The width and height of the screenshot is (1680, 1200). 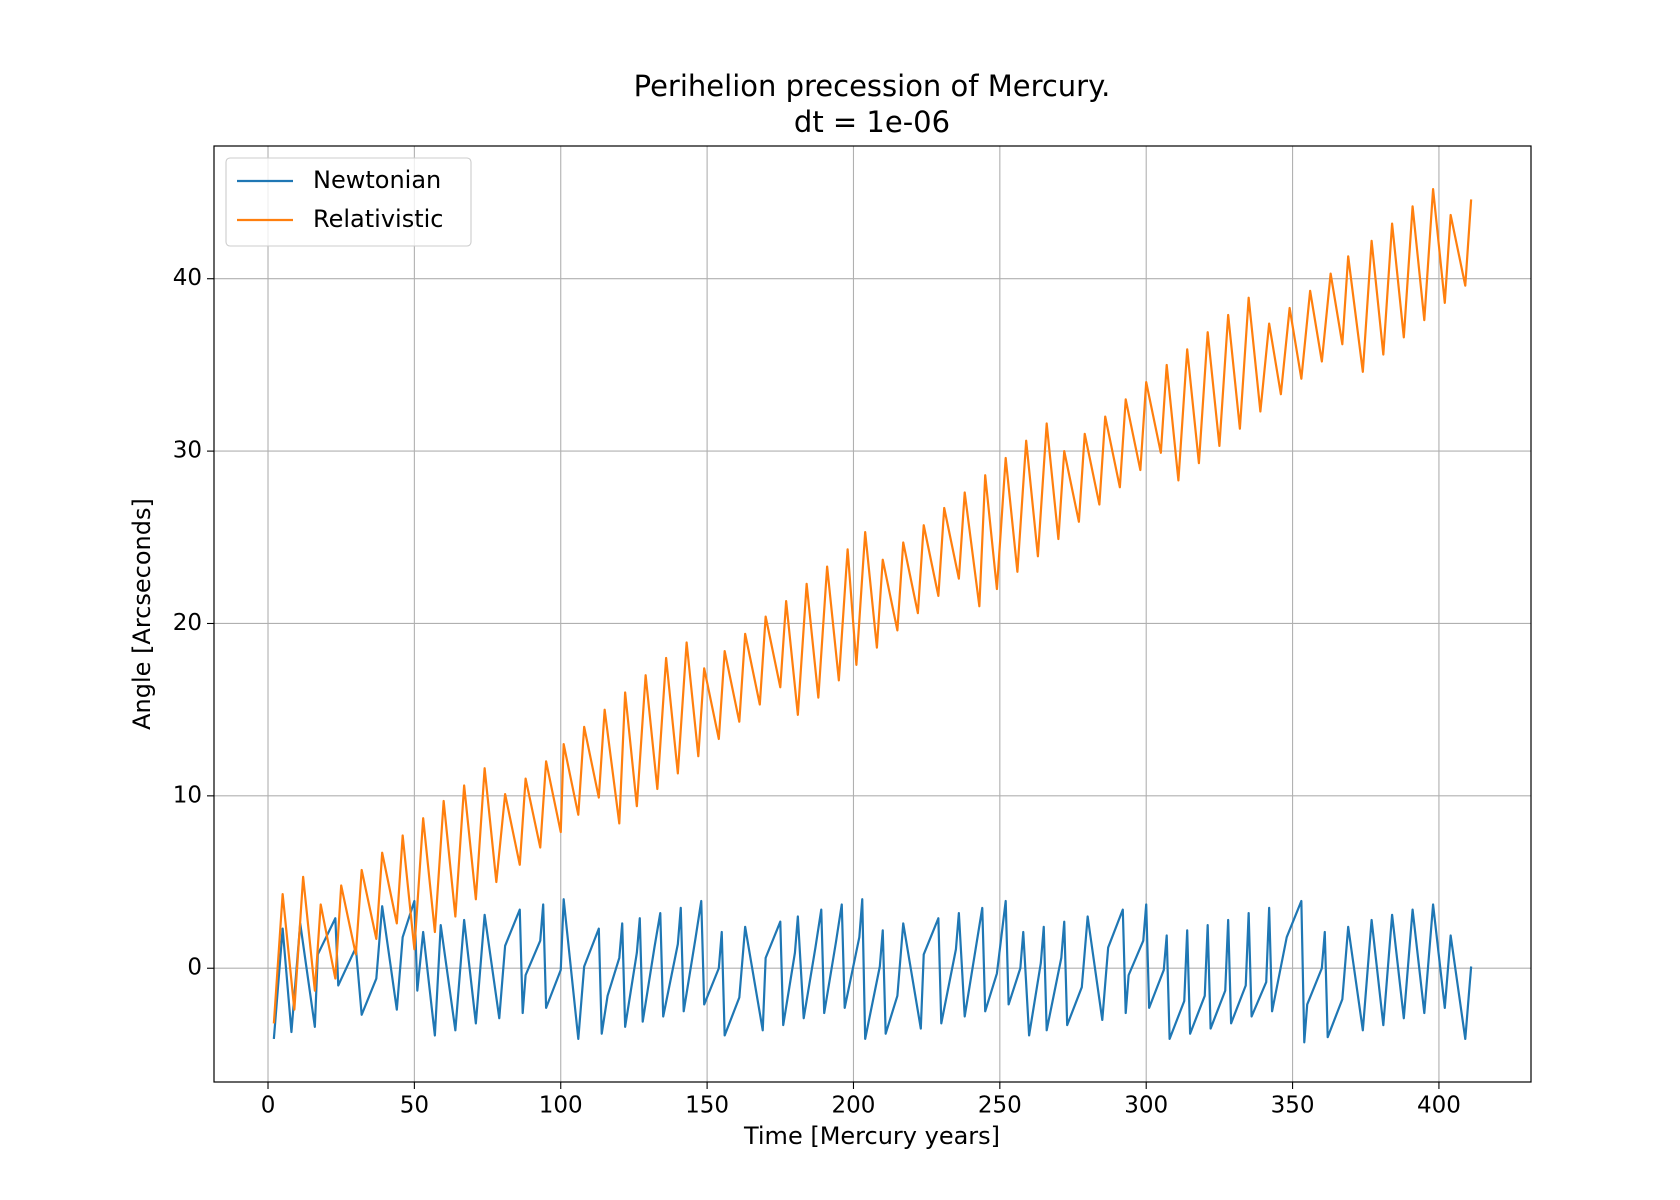 What do you see at coordinates (414, 1106) in the screenshot?
I see `x-tick-label: 50` at bounding box center [414, 1106].